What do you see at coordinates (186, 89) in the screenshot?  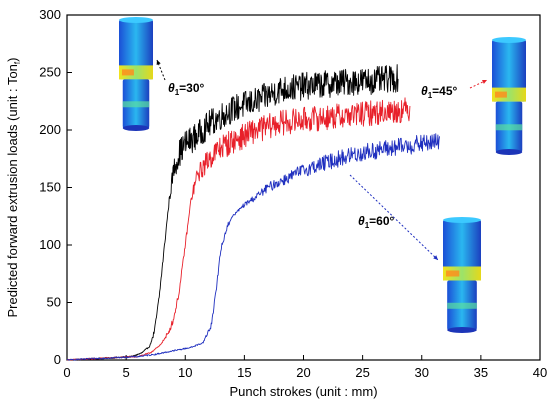 I see `series-label-0: θ1=30°` at bounding box center [186, 89].